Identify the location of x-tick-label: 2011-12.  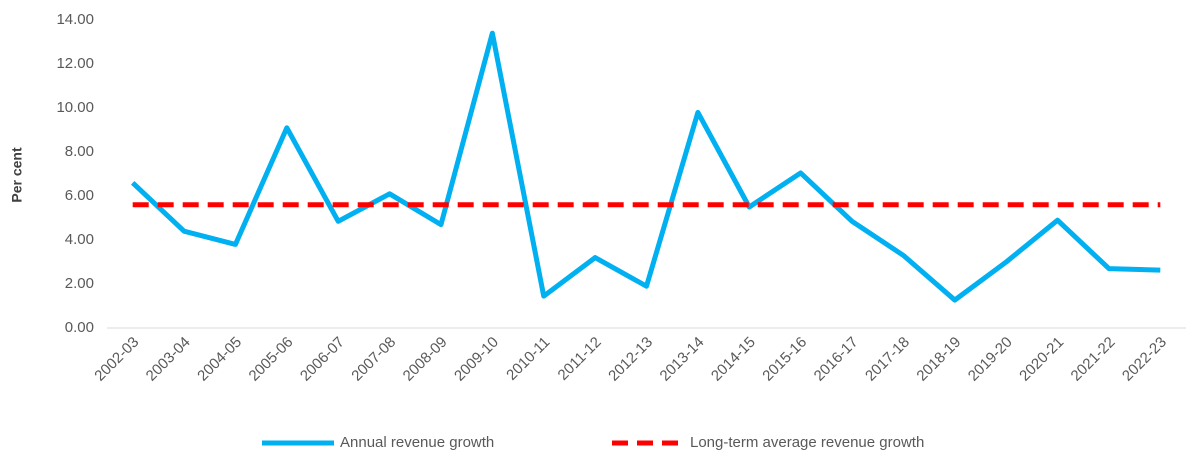
(580, 359).